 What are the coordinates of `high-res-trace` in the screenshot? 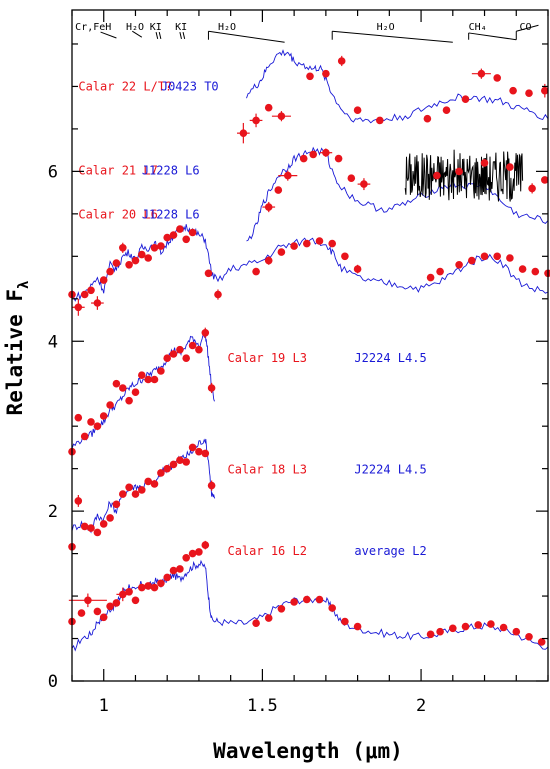 It's located at (464, 175).